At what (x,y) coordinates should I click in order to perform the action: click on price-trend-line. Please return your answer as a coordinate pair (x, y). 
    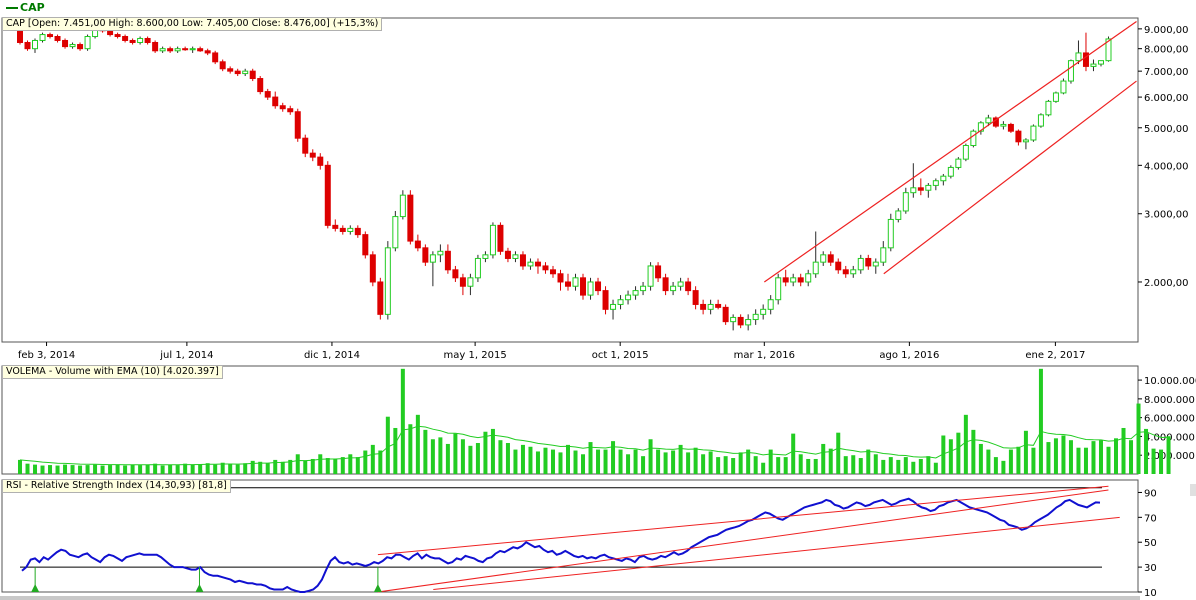
    Looking at the image, I should click on (950, 152).